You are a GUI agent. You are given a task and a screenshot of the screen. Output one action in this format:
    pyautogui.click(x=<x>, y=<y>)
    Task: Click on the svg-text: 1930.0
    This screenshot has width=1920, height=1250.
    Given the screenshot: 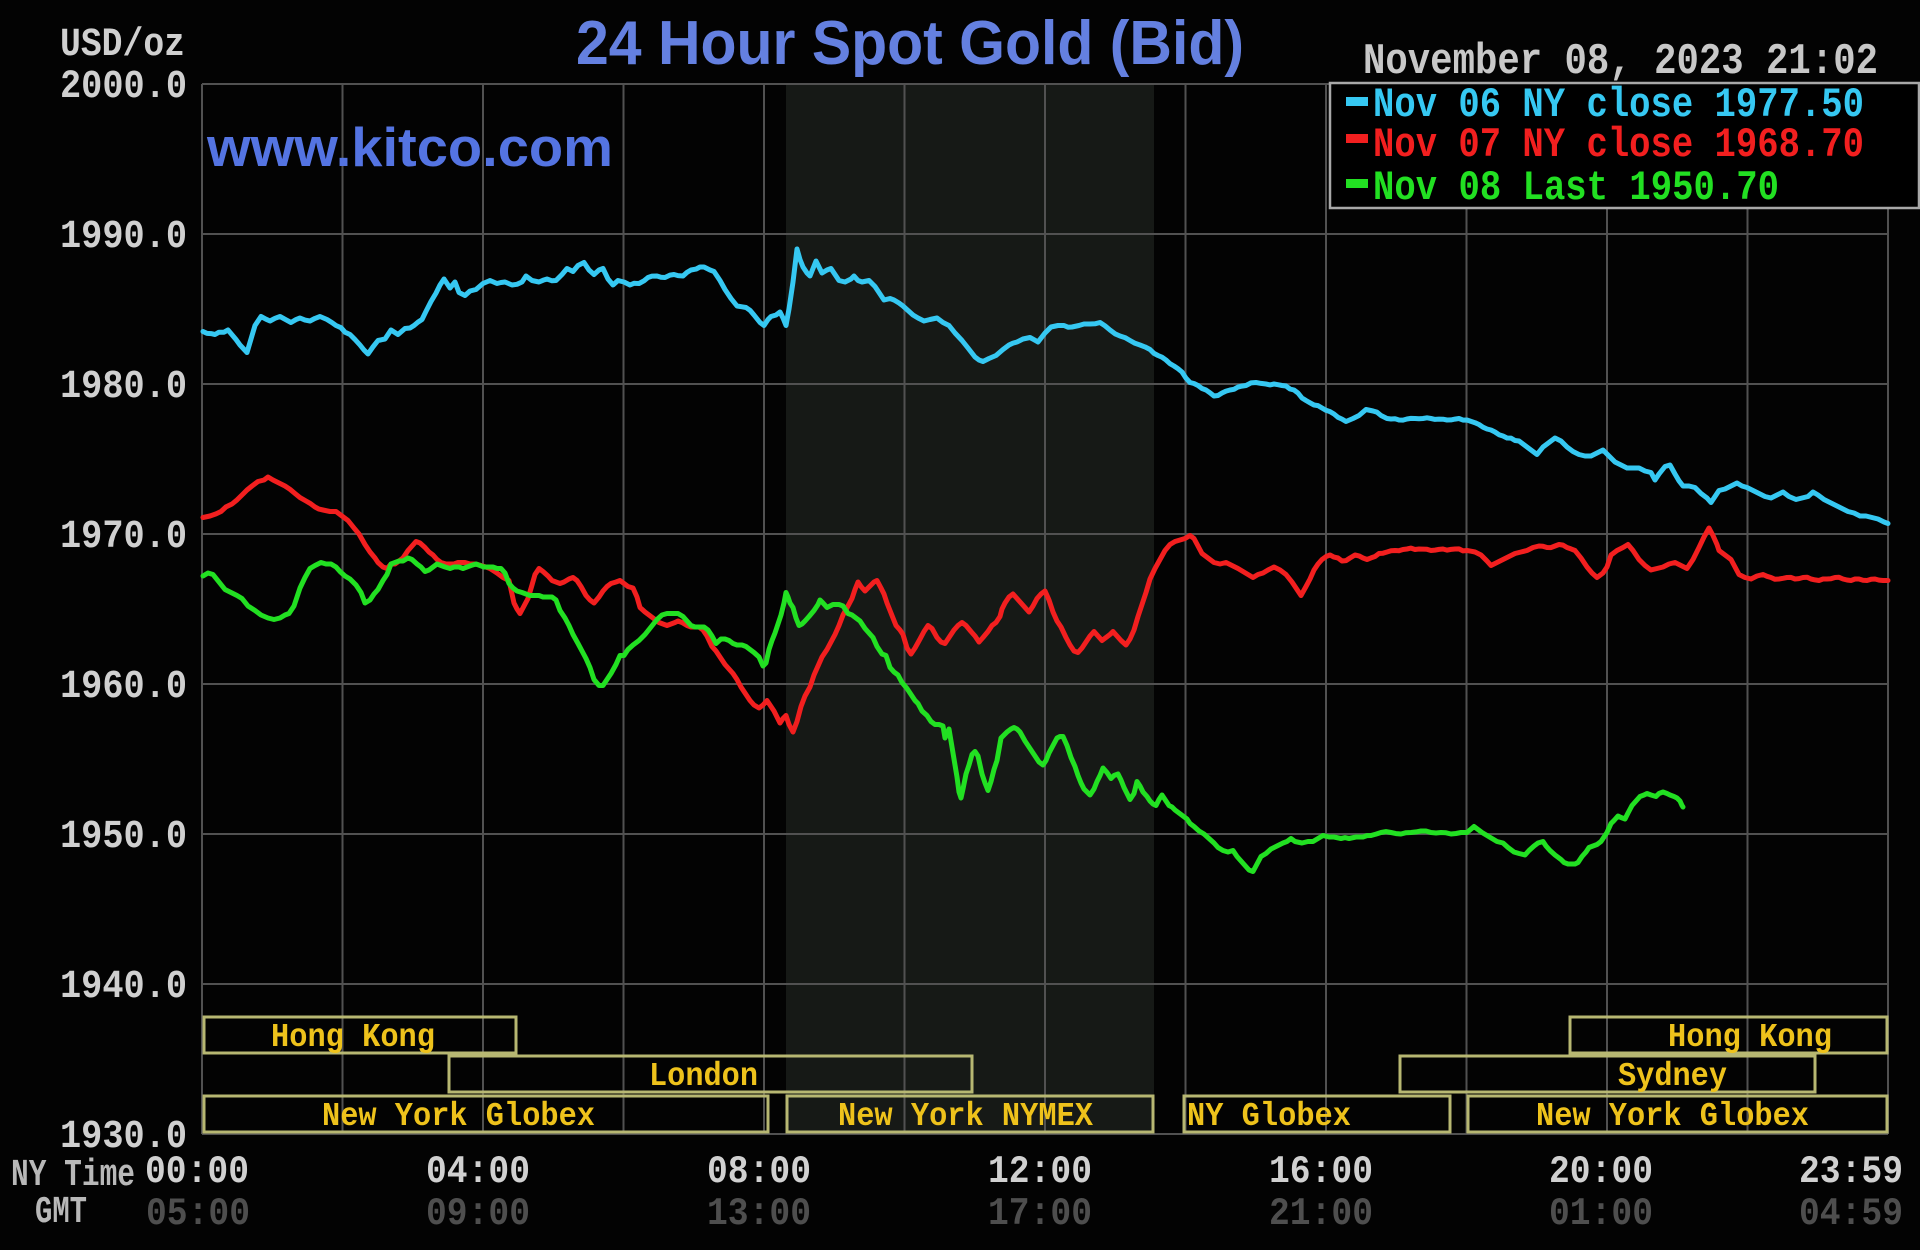 What is the action you would take?
    pyautogui.click(x=123, y=1137)
    